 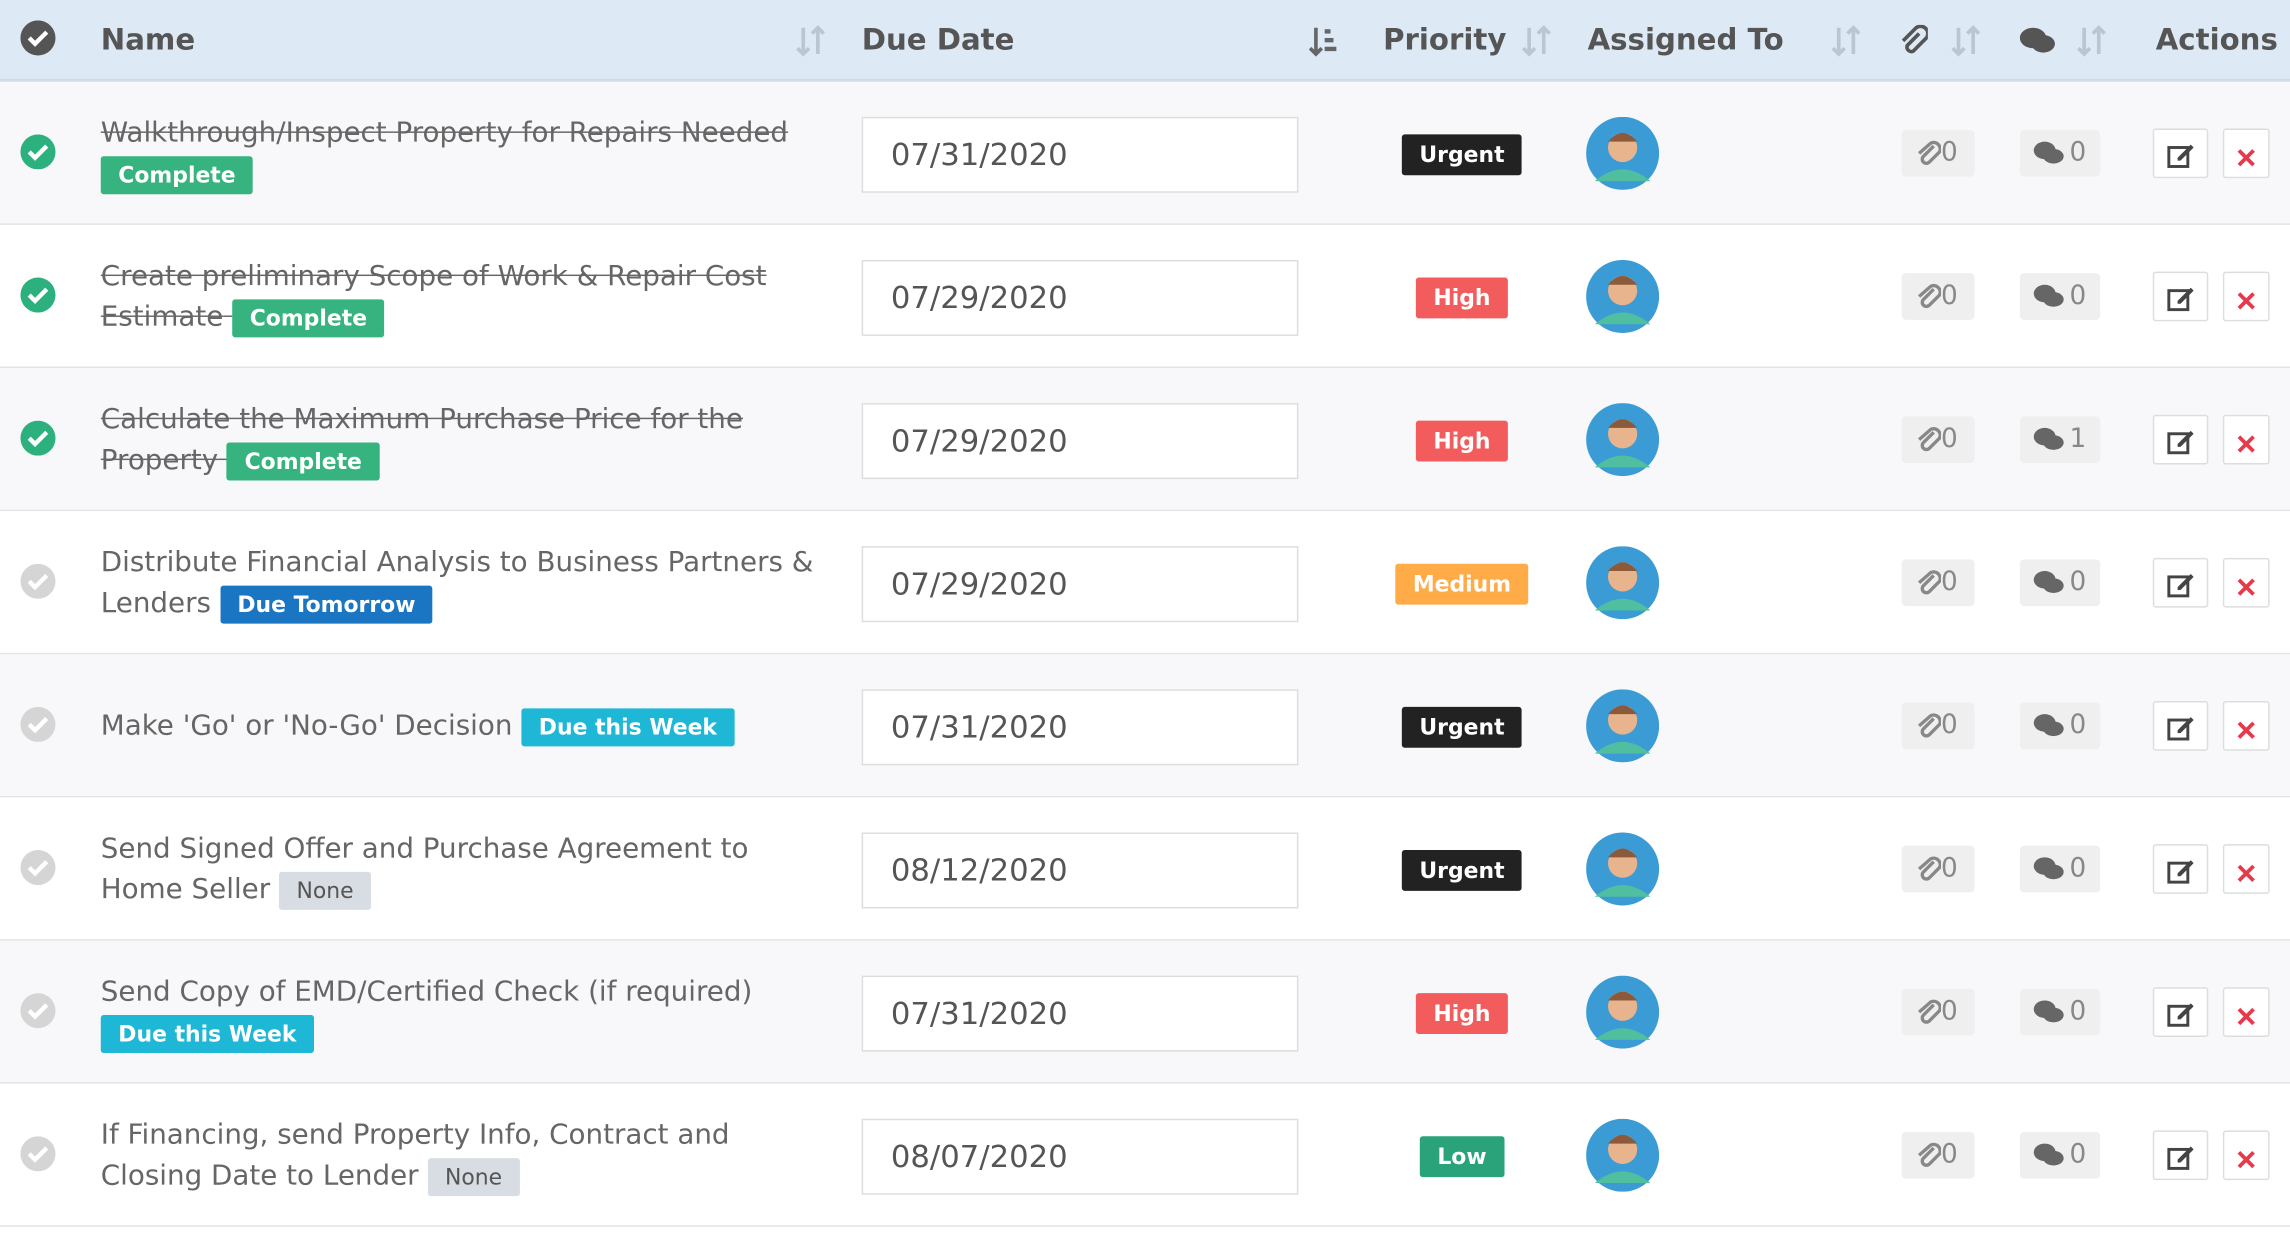 What do you see at coordinates (1949, 582) in the screenshot?
I see `attachments-number: 0` at bounding box center [1949, 582].